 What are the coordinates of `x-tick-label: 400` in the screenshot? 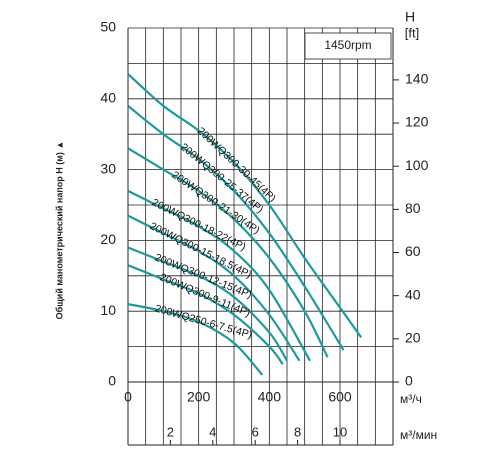 It's located at (270, 397).